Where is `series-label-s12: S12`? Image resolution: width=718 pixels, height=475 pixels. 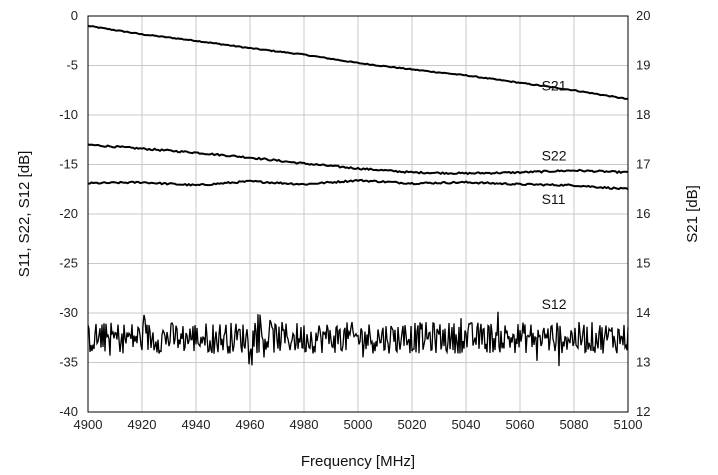
series-label-s12: S12 is located at coordinates (554, 304).